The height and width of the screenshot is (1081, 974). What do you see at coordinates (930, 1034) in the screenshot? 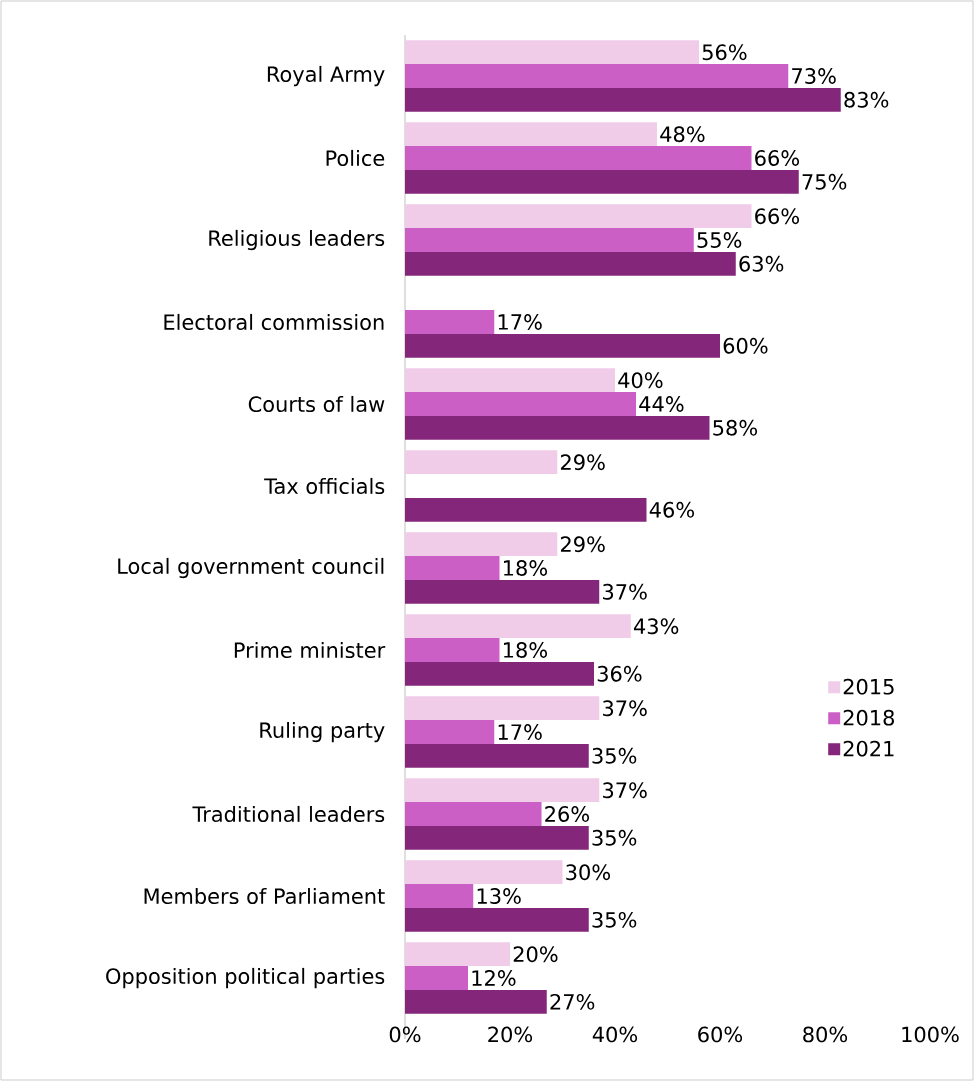
I see `x-tick-label: 100%` at bounding box center [930, 1034].